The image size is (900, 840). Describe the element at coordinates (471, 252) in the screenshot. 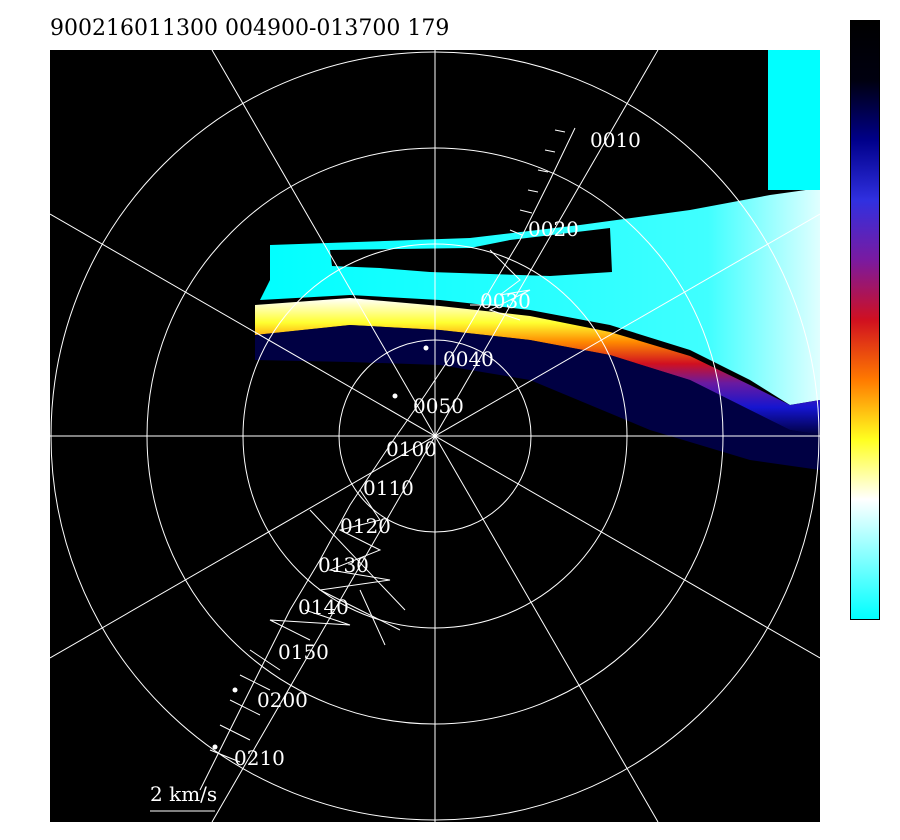

I see `dark-patch` at that location.